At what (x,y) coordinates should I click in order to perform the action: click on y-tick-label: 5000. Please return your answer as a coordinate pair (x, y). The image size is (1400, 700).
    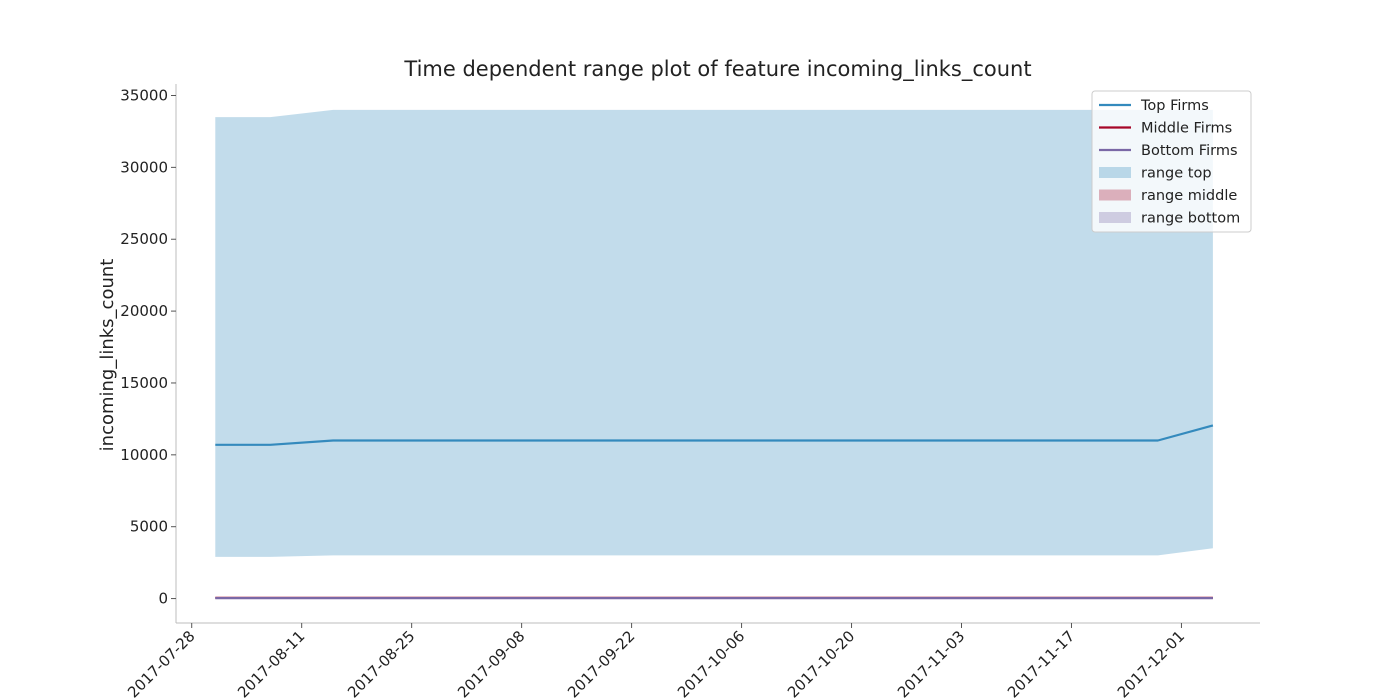
    Looking at the image, I should click on (149, 527).